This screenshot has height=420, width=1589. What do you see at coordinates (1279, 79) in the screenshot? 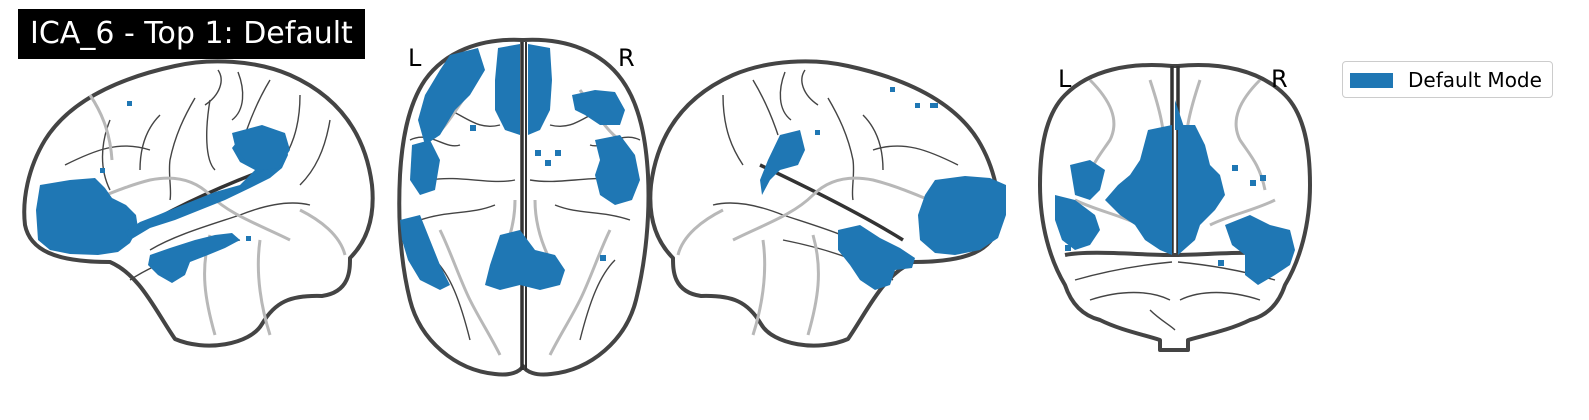
I see `coronal-right-label: R` at bounding box center [1279, 79].